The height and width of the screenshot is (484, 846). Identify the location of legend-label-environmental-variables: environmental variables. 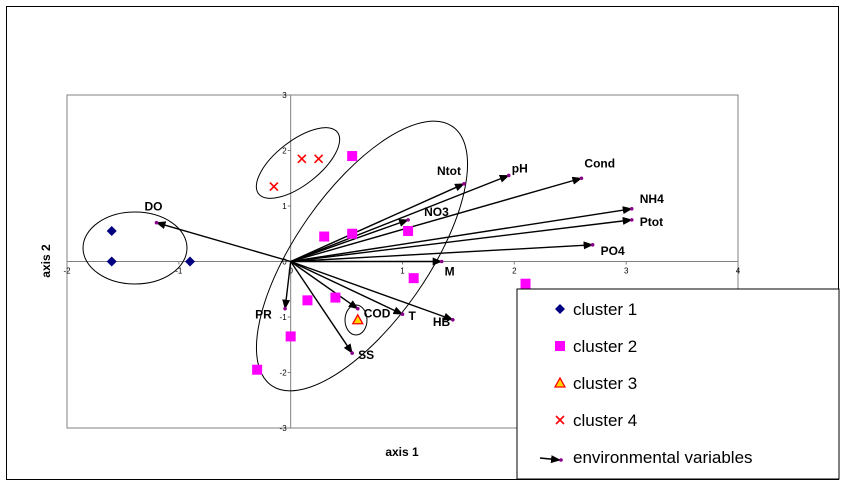
(663, 457).